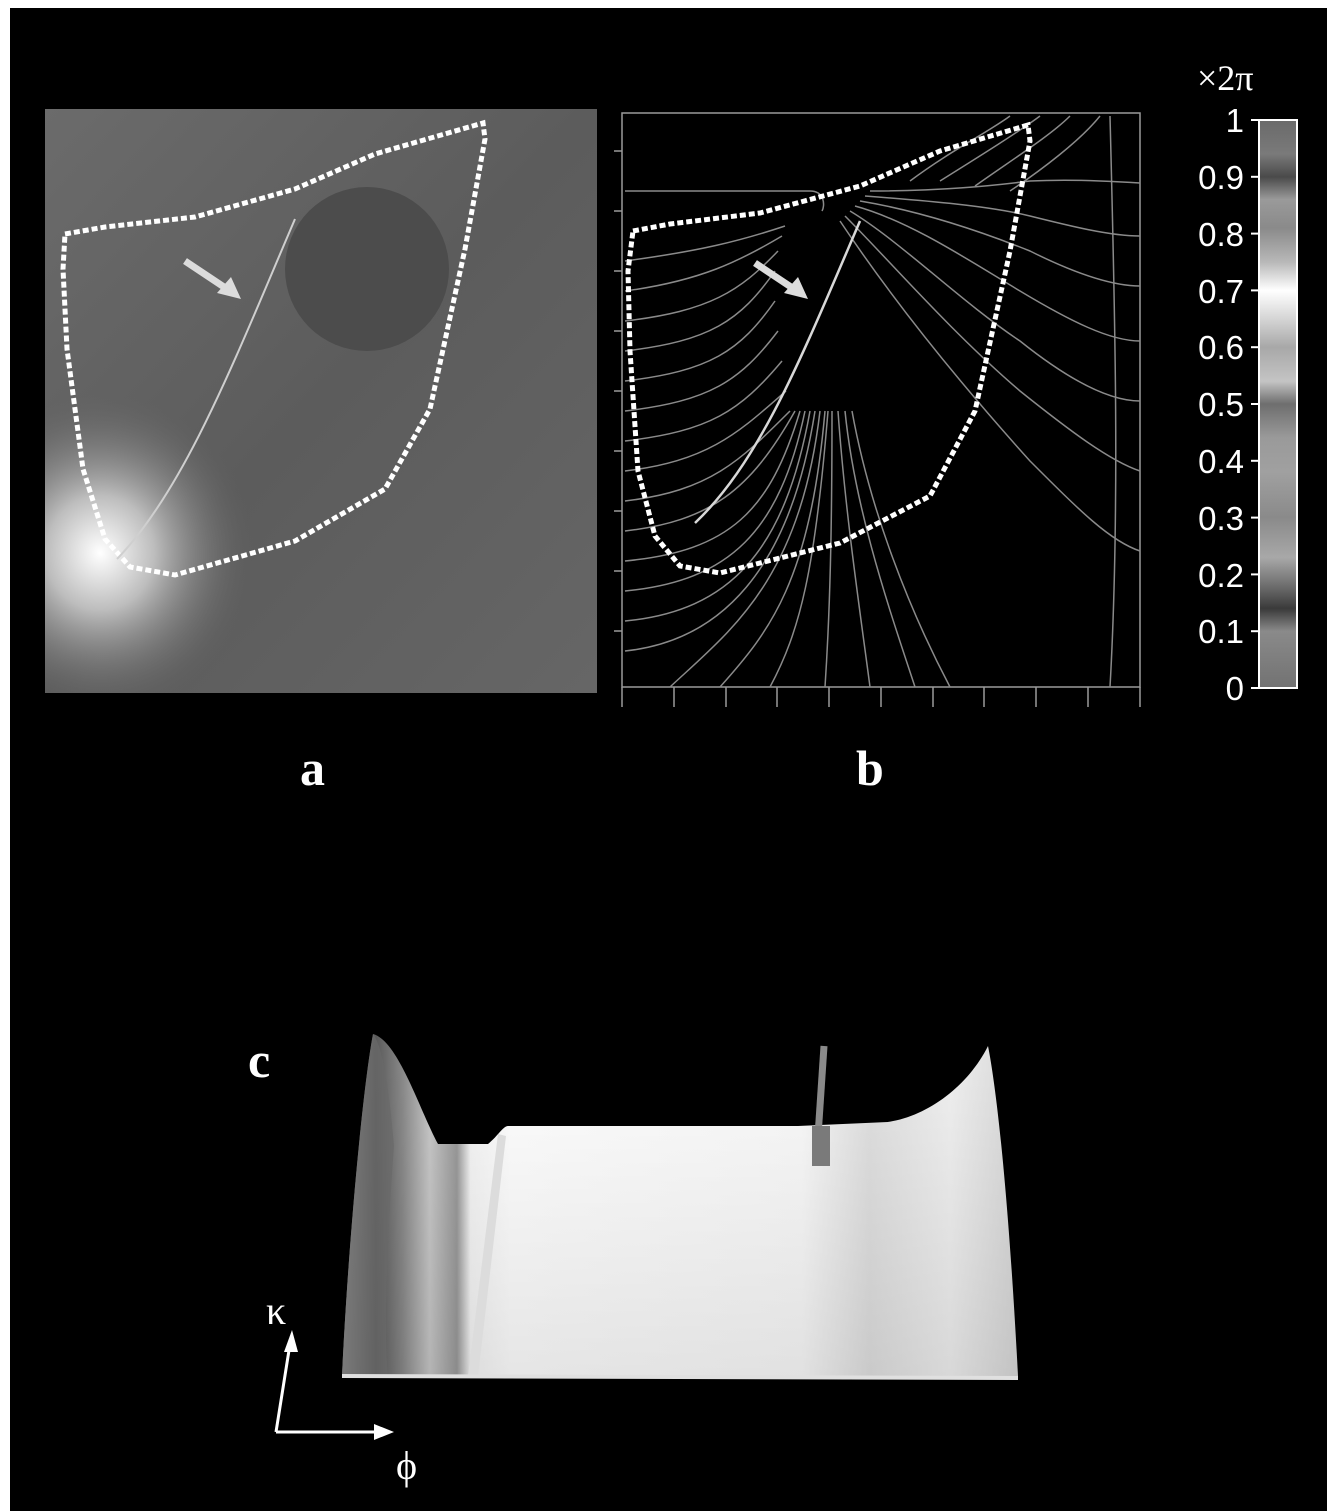 This screenshot has width=1327, height=1511. Describe the element at coordinates (312, 768) in the screenshot. I see `panel-a-label: a` at that location.